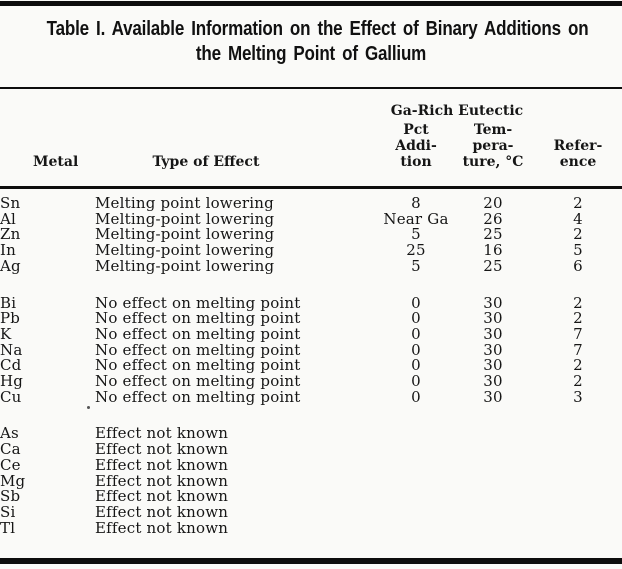 This screenshot has width=622, height=569. What do you see at coordinates (311, 464) in the screenshot?
I see `table-row: Ce Effect not known` at bounding box center [311, 464].